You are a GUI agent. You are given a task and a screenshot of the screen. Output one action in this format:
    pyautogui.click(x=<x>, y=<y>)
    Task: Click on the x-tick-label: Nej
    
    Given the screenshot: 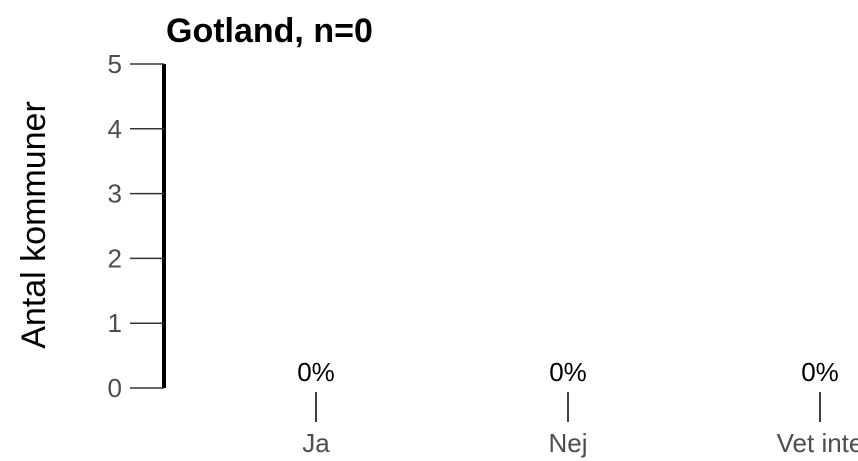 What is the action you would take?
    pyautogui.click(x=567, y=443)
    